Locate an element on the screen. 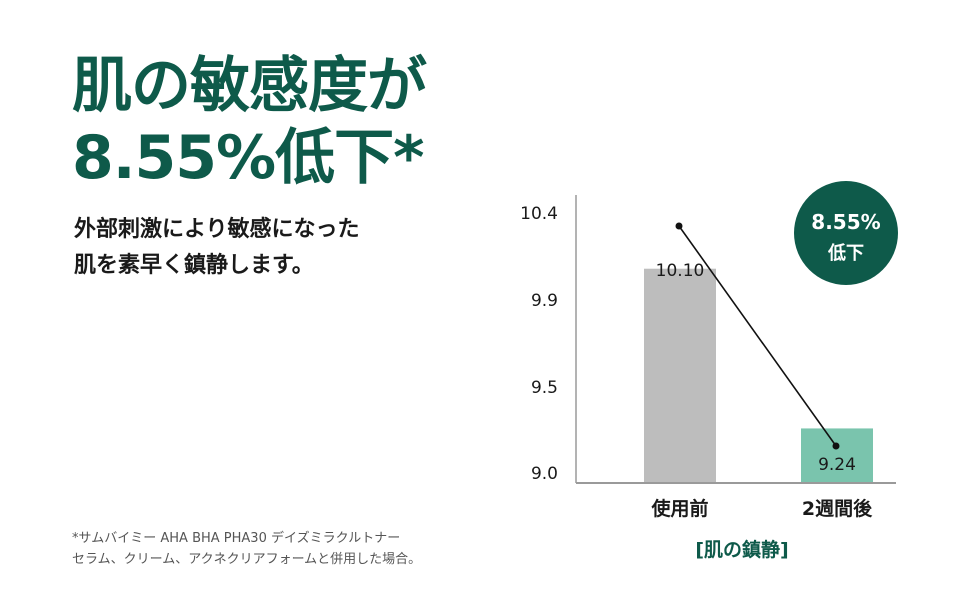 Image resolution: width=970 pixels, height=600 pixels. footnote-line-2: セラム、クリーム、アクネクリアフォームと併用した場合。 is located at coordinates (247, 559).